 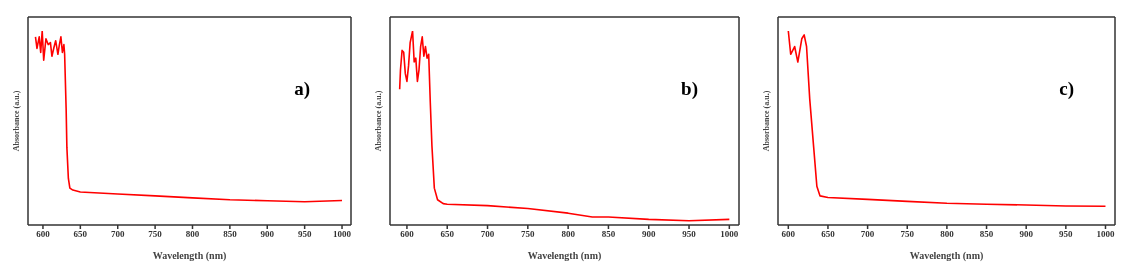 I want to click on annotation: b), so click(x=689, y=89).